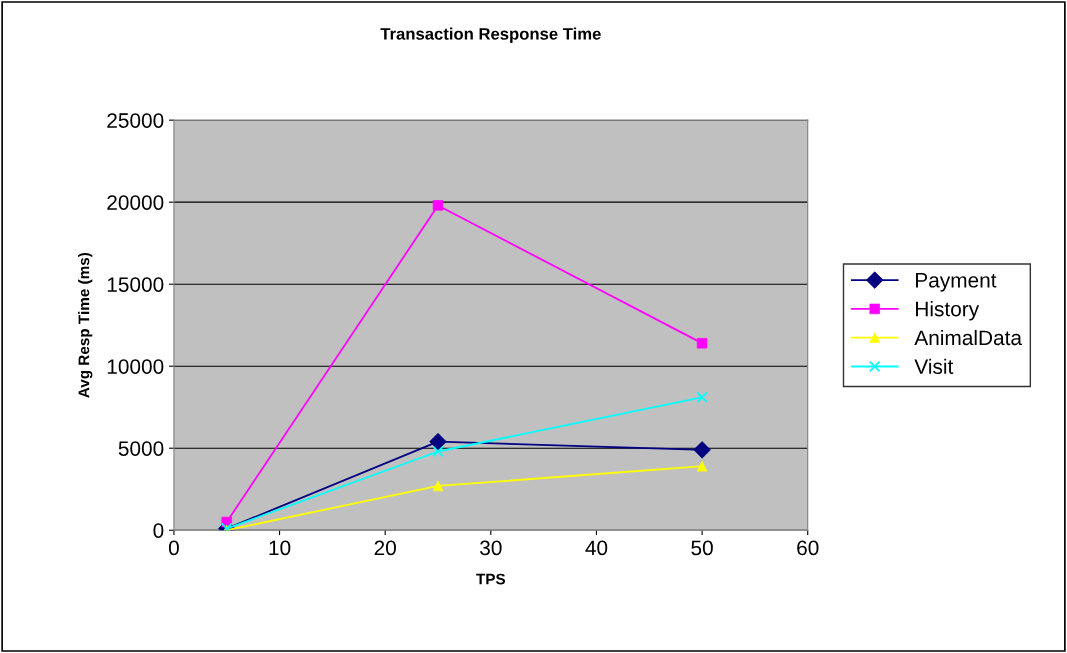 Image resolution: width=1067 pixels, height=653 pixels. I want to click on legend-label: History, so click(948, 311).